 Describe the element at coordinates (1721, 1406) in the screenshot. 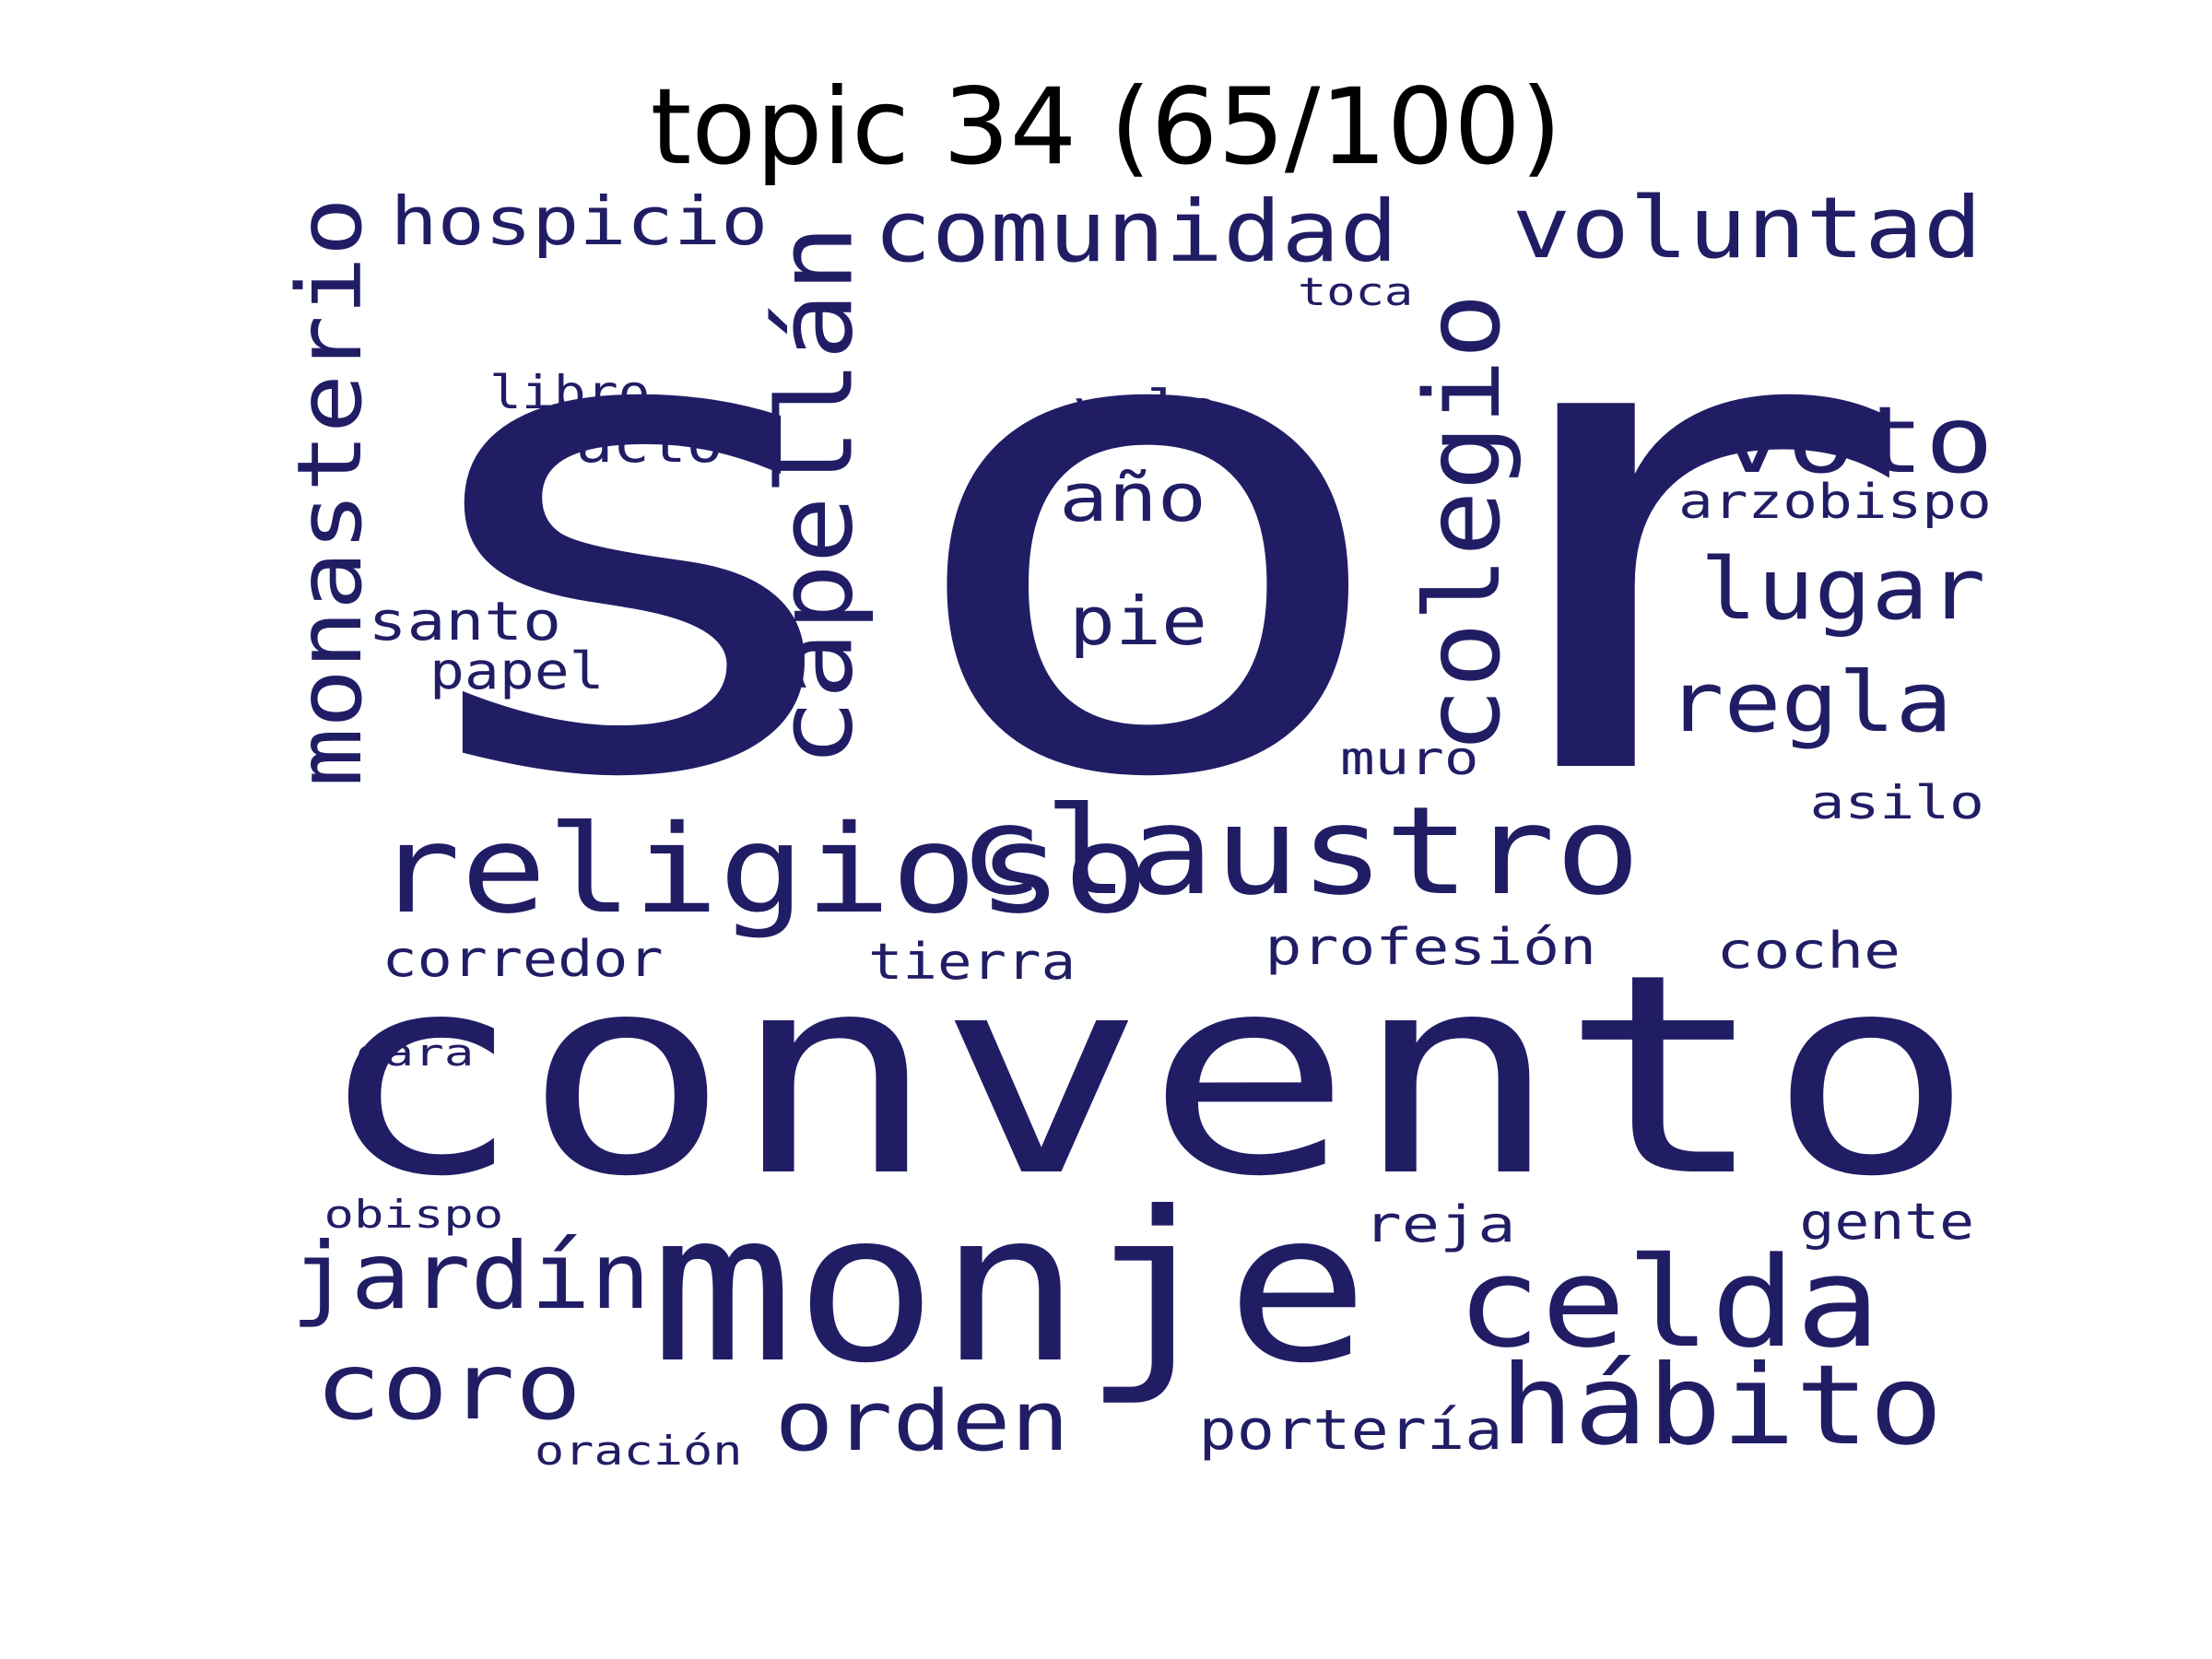

I see `word-hábito: hábito` at that location.